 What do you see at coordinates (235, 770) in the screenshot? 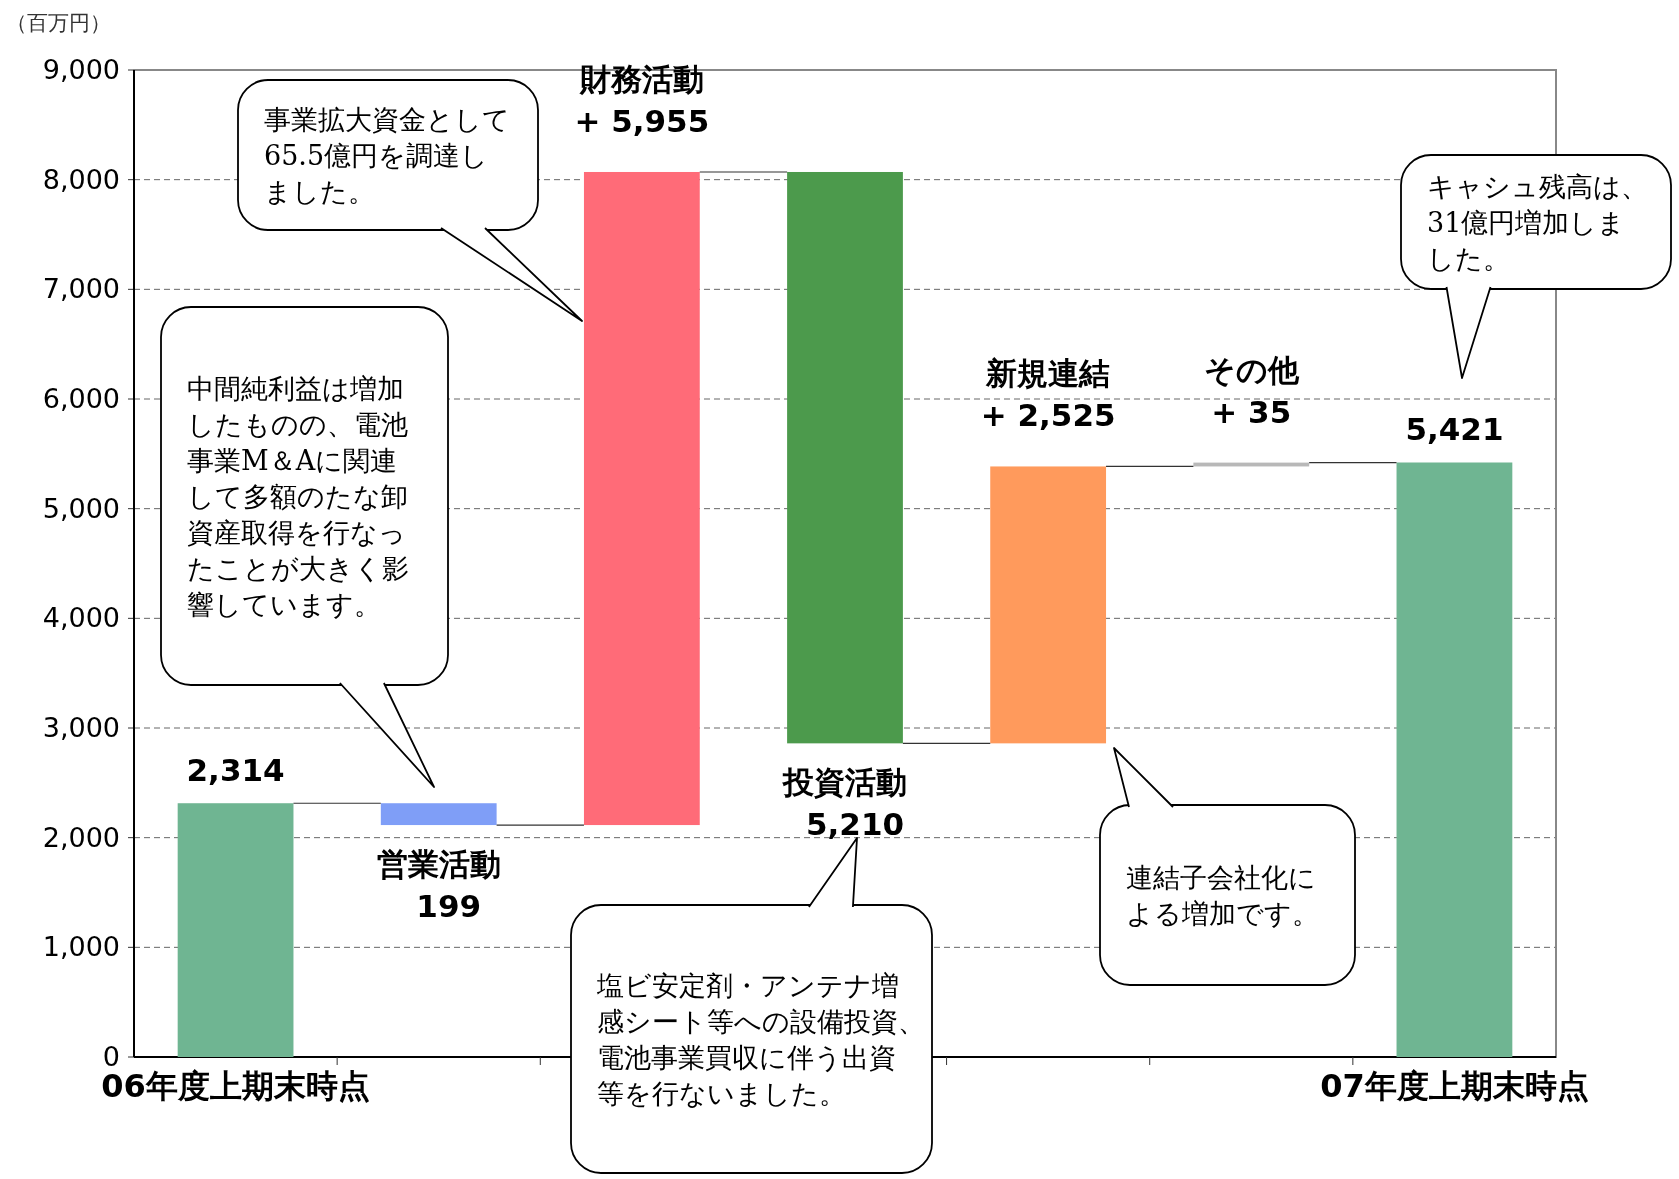
I see `data-label: 2,314` at bounding box center [235, 770].